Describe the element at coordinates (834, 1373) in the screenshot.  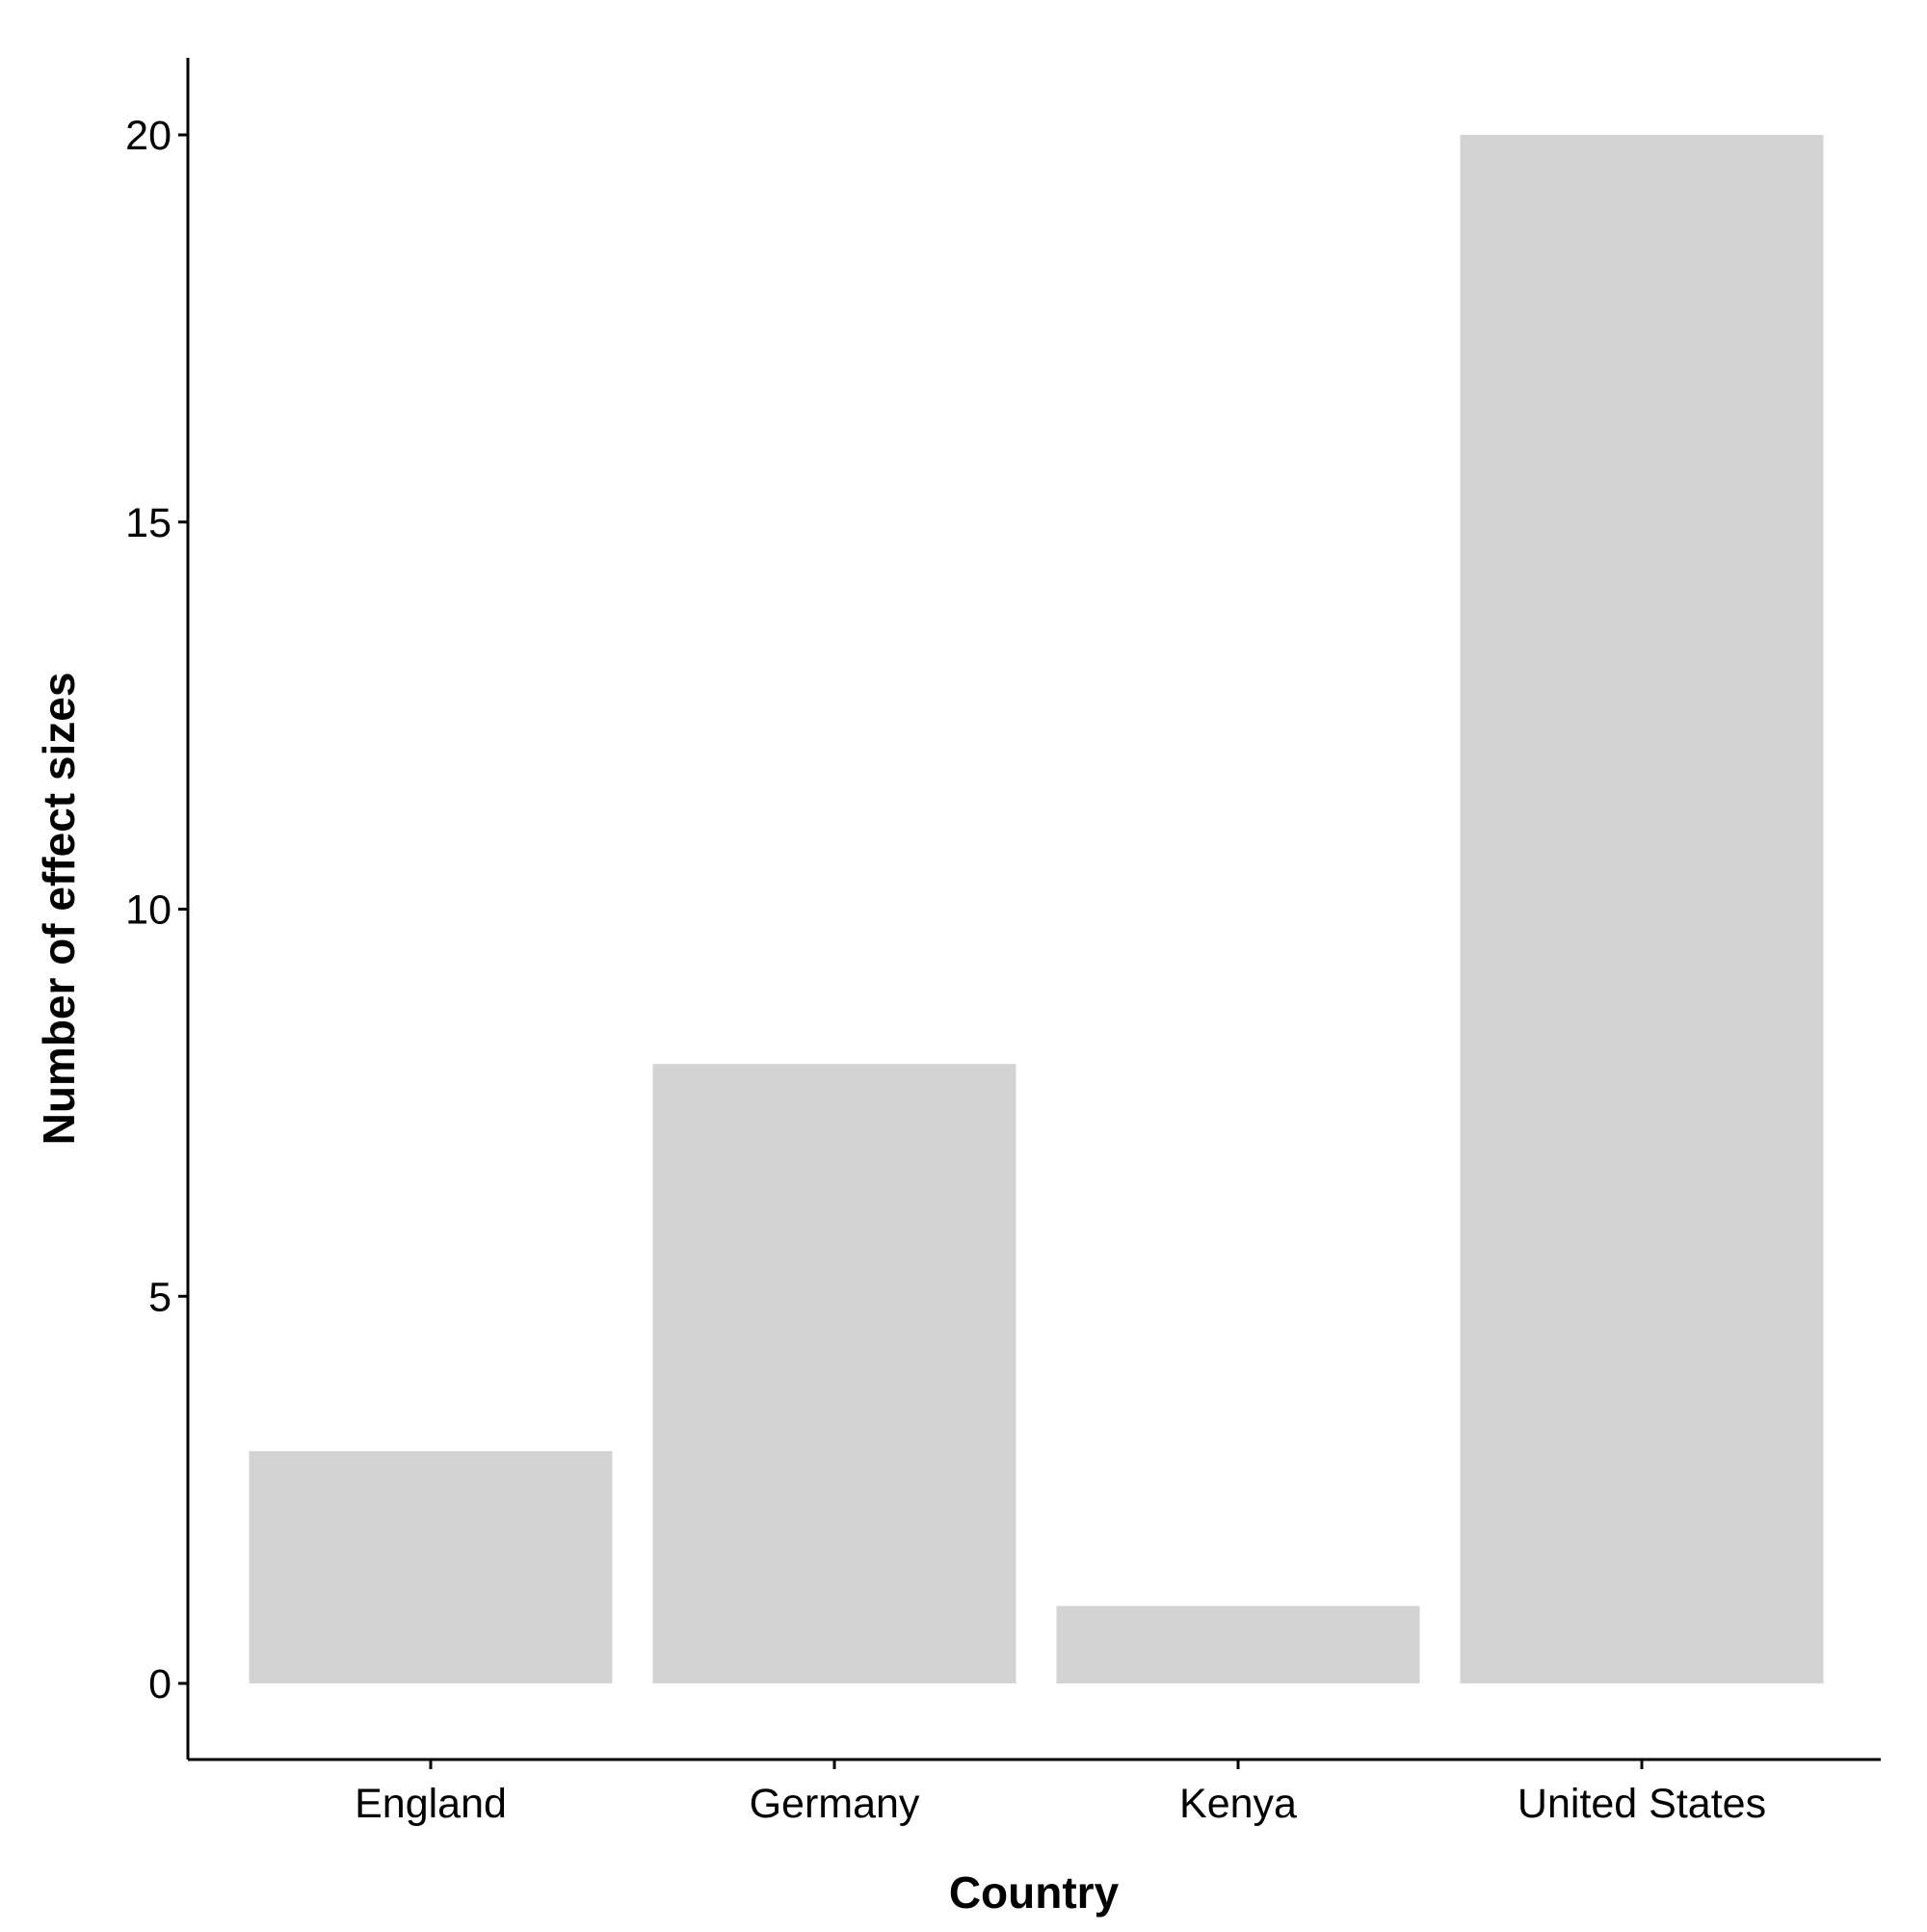
I see `bar-germany` at that location.